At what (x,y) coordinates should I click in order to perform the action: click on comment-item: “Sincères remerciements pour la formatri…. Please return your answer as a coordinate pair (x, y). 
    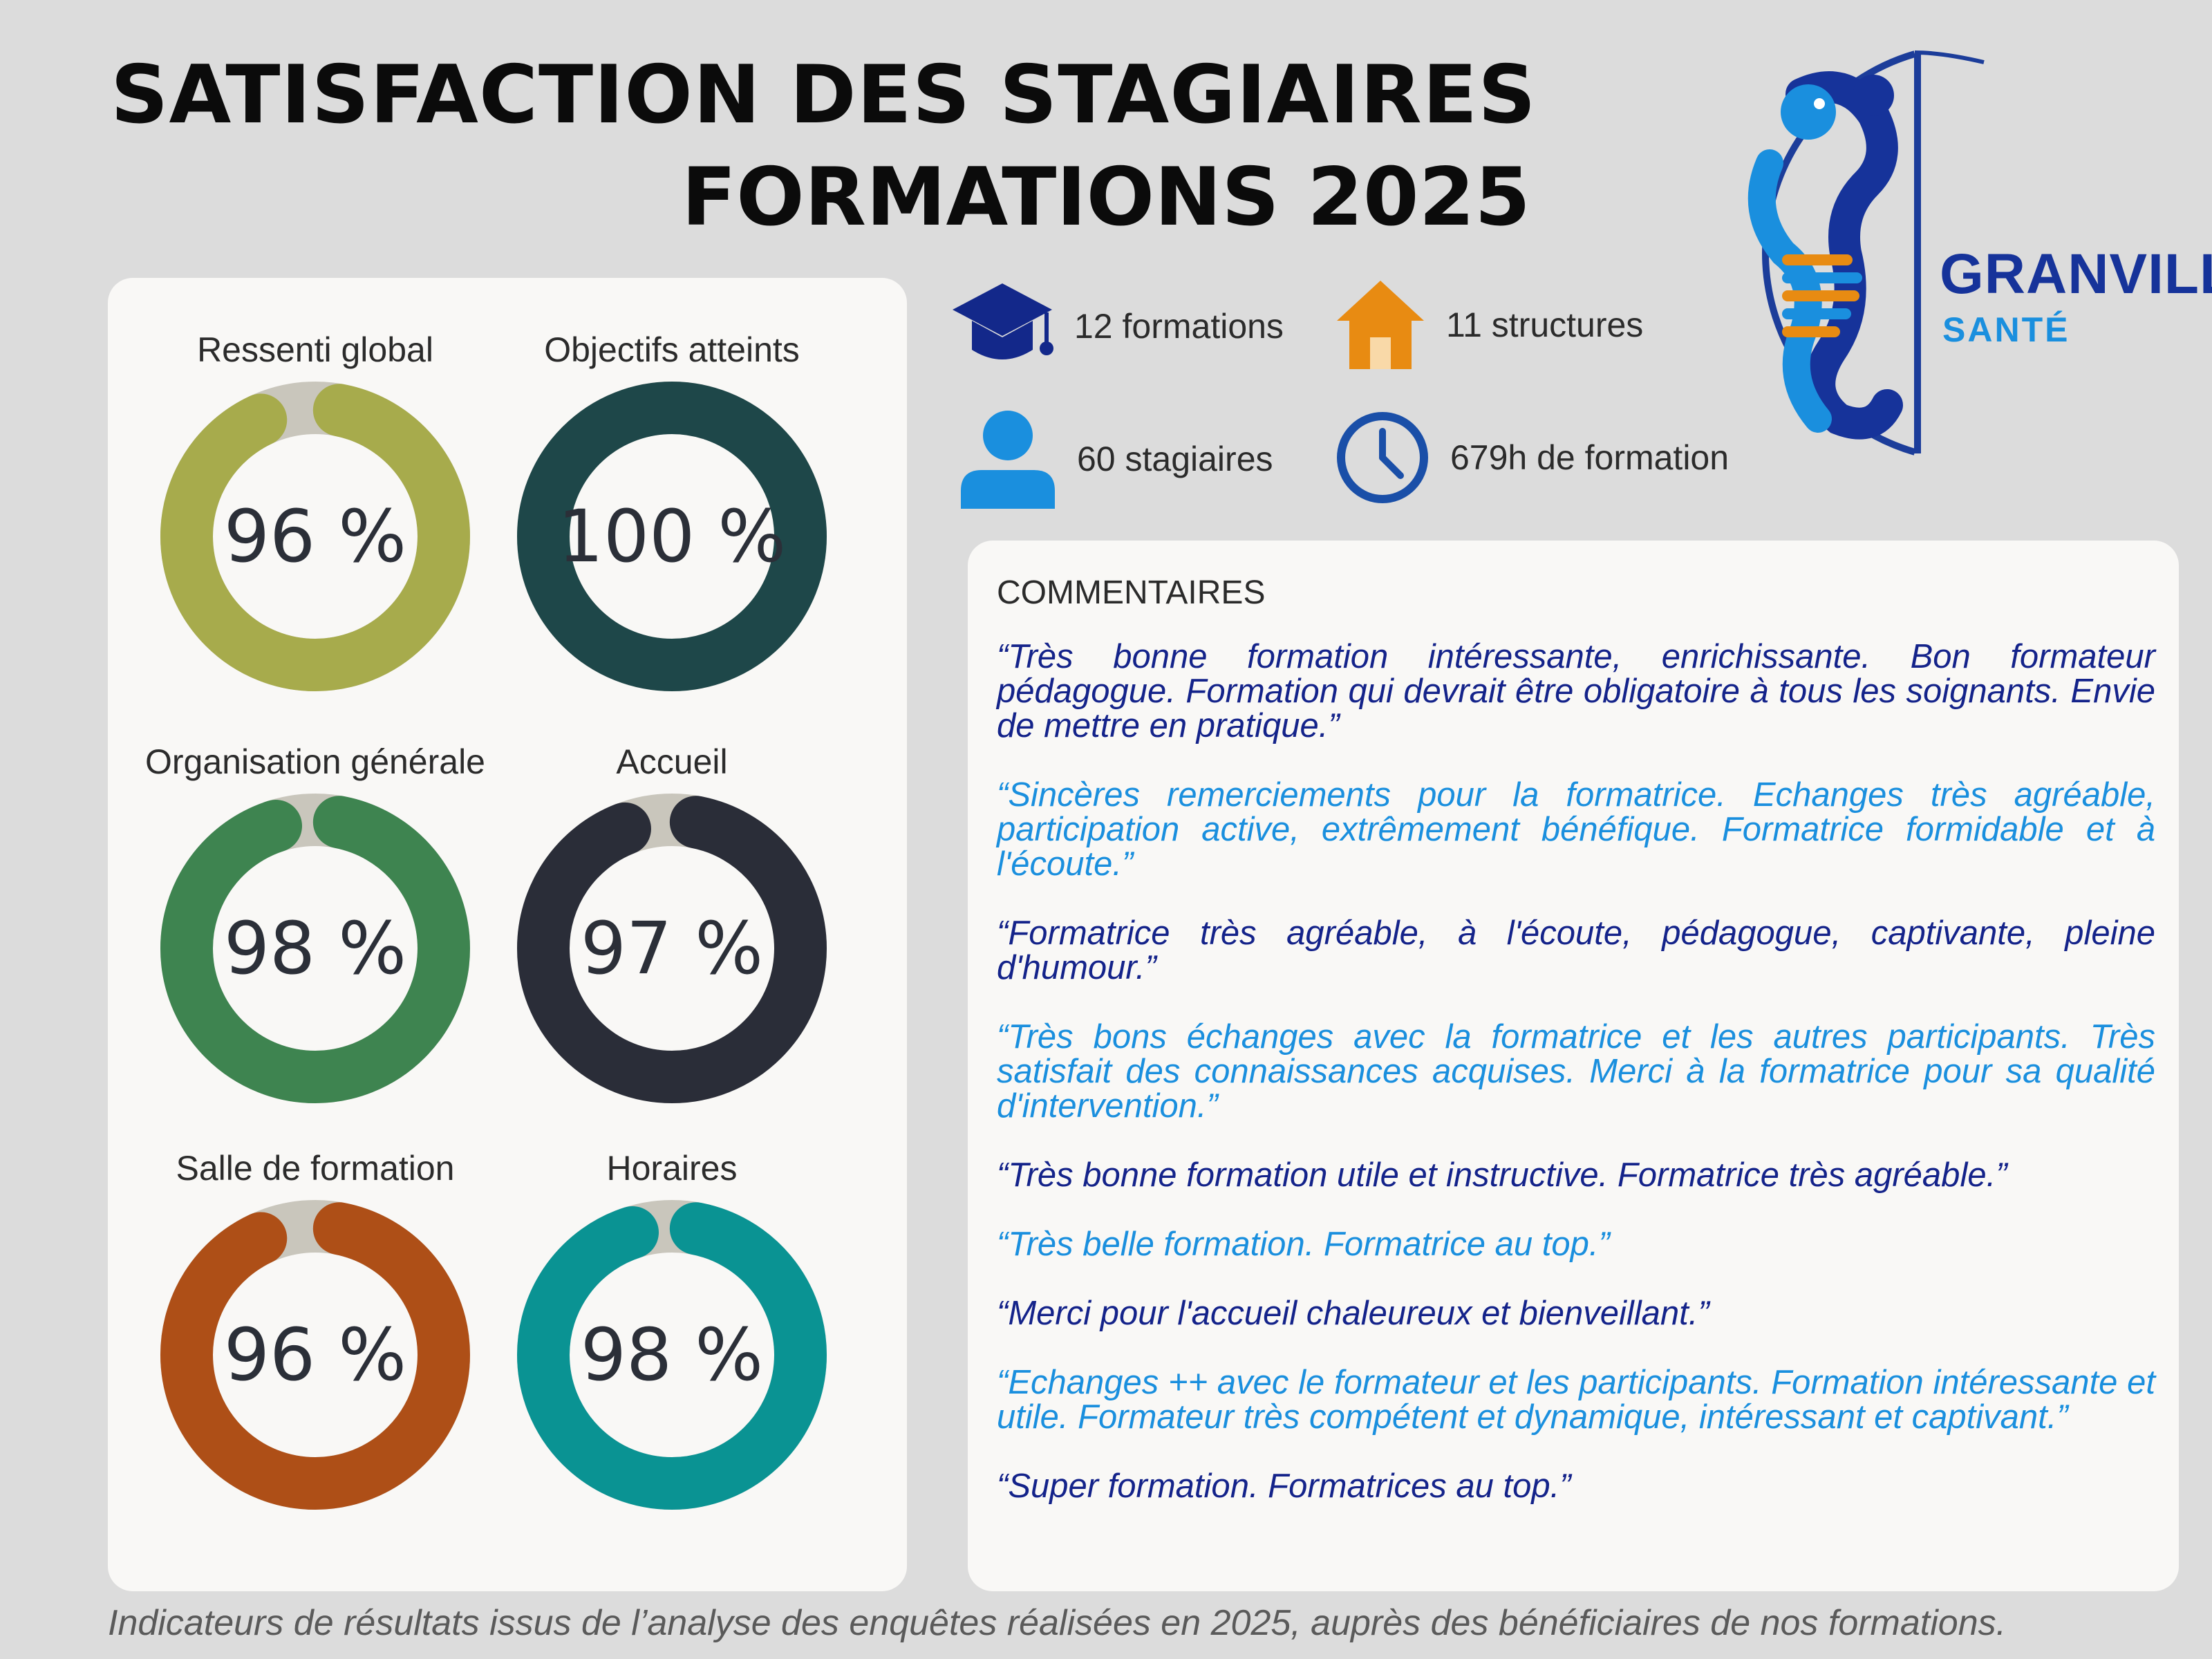
    Looking at the image, I should click on (1576, 829).